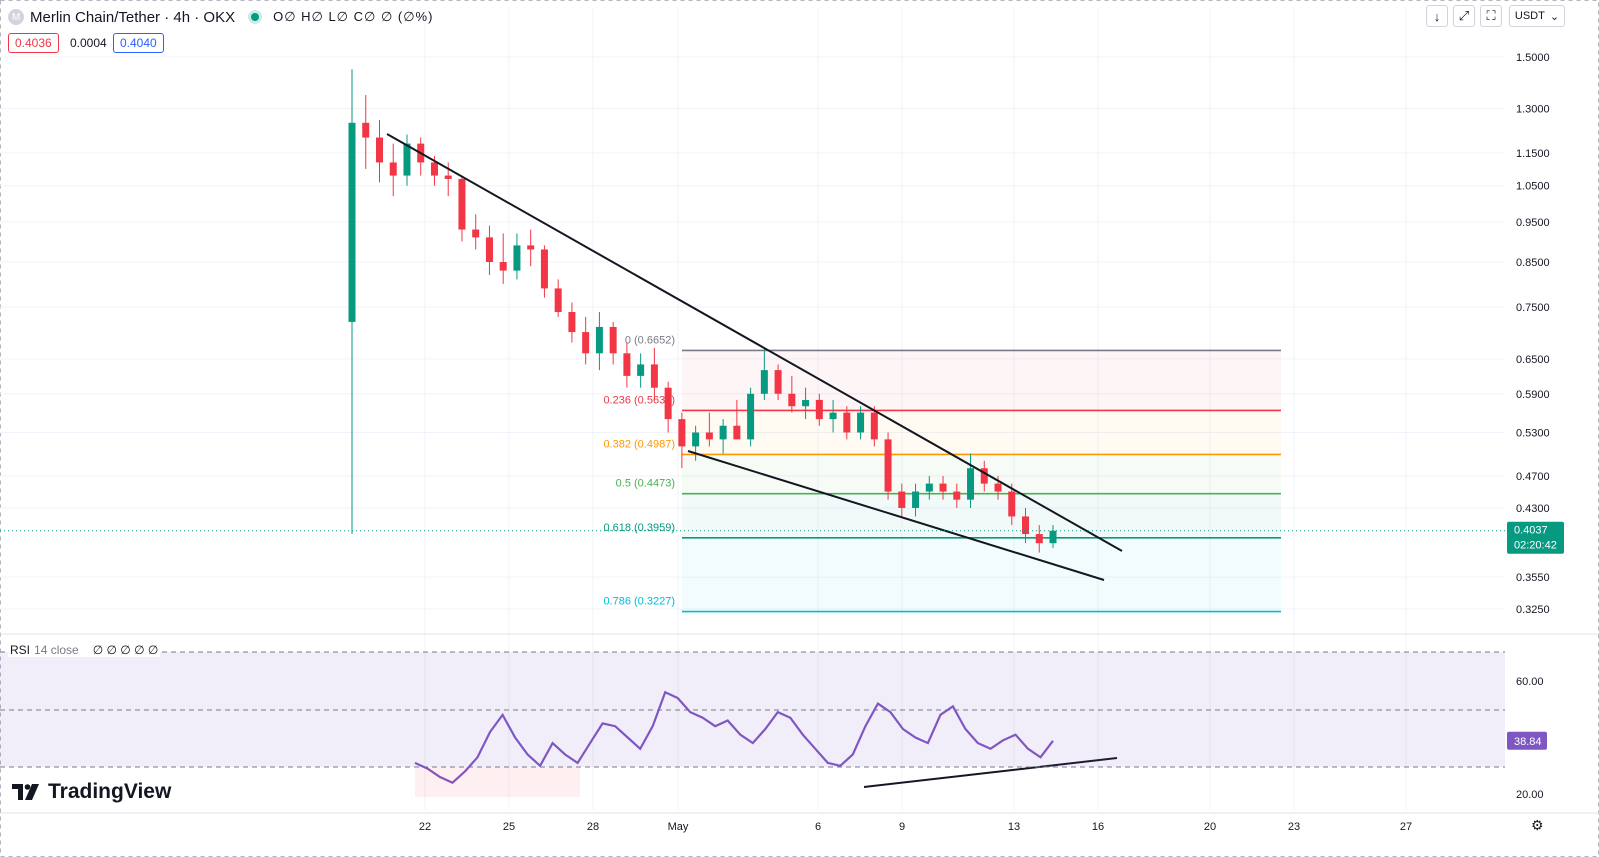  Describe the element at coordinates (1529, 16) in the screenshot. I see `currency-value: USDT` at that location.